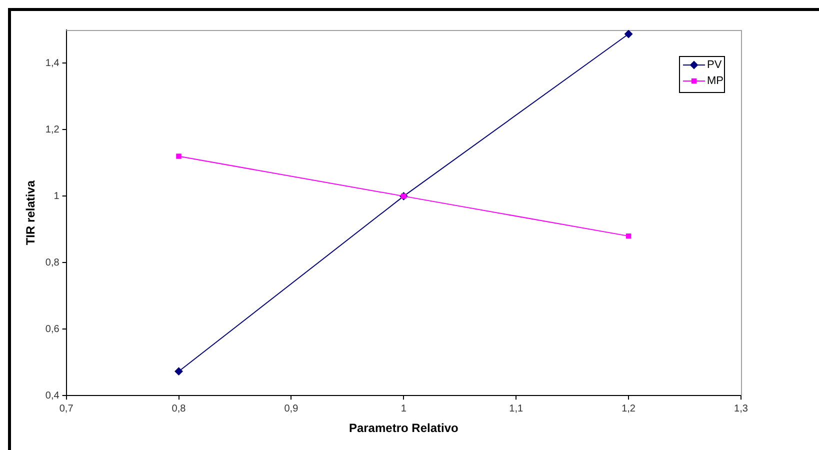 The height and width of the screenshot is (450, 819). What do you see at coordinates (66, 408) in the screenshot?
I see `x-tick-label: 0,7` at bounding box center [66, 408].